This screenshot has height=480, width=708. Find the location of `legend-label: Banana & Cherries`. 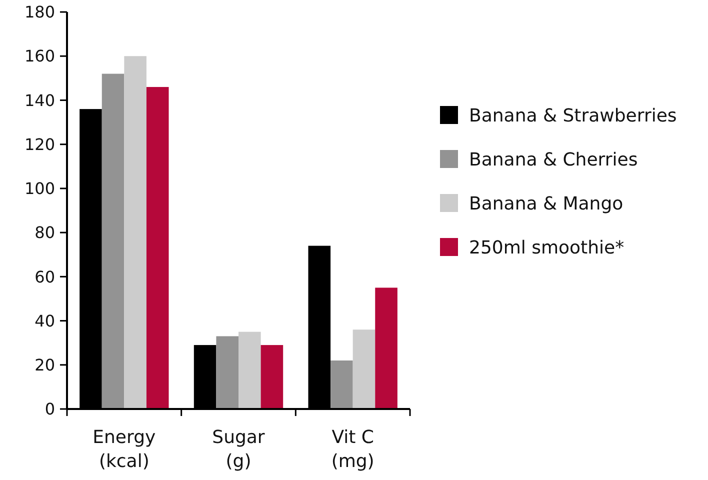

legend-label: Banana & Cherries is located at coordinates (553, 159).